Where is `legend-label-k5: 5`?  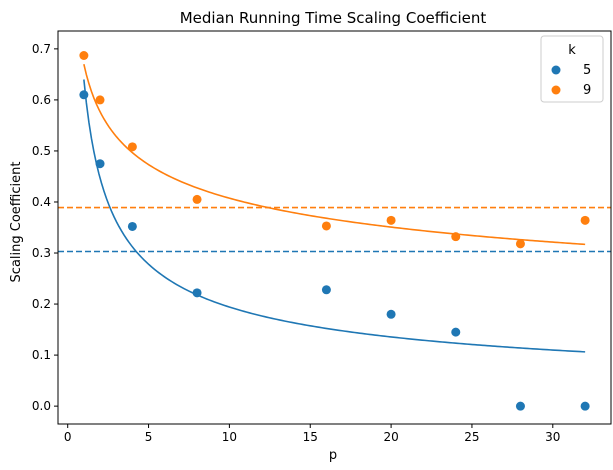
legend-label-k5: 5 is located at coordinates (587, 70).